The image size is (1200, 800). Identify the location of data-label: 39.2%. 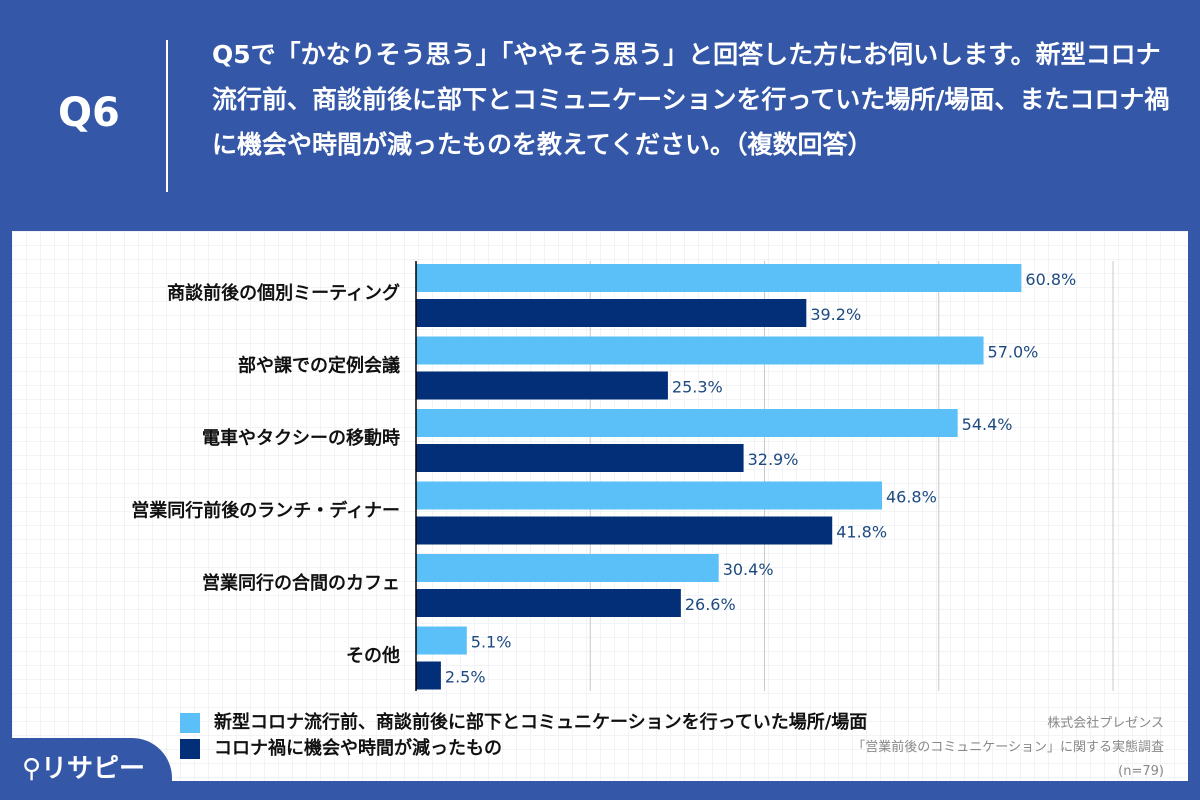
(835, 314).